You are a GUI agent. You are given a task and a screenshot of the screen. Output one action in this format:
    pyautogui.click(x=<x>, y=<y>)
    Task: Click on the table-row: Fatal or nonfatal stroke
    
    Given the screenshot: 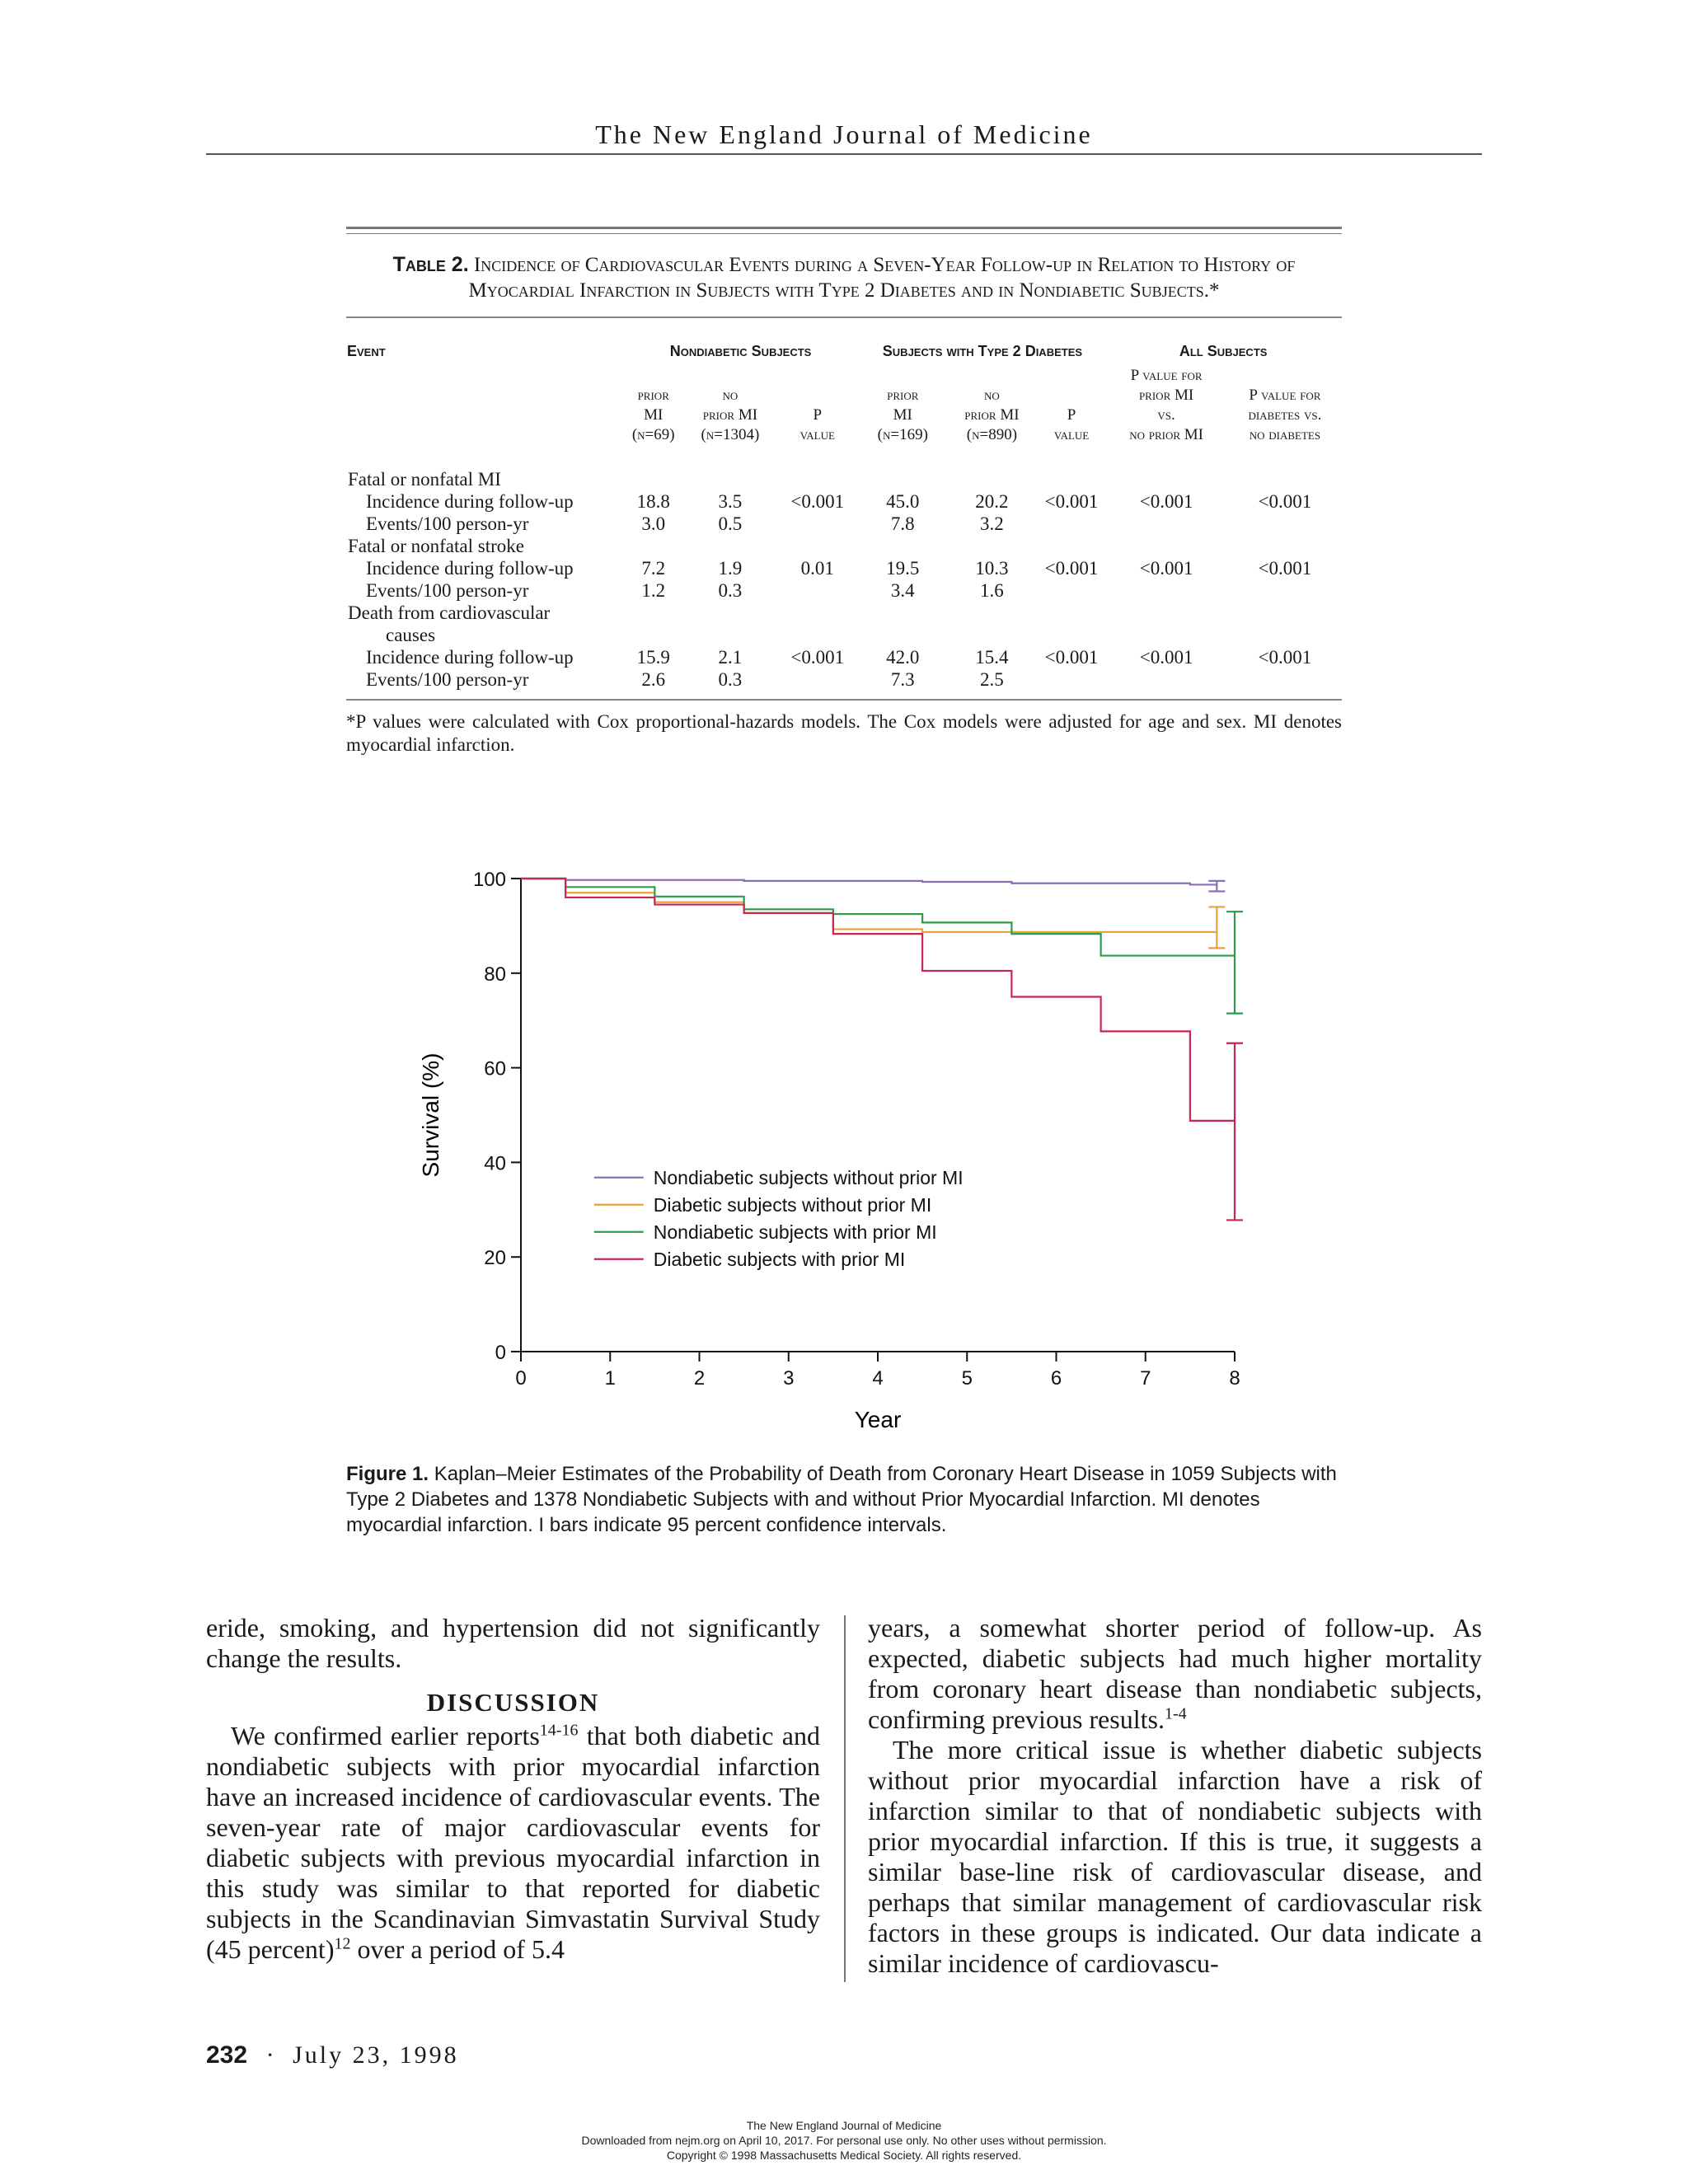 What is the action you would take?
    pyautogui.click(x=844, y=546)
    